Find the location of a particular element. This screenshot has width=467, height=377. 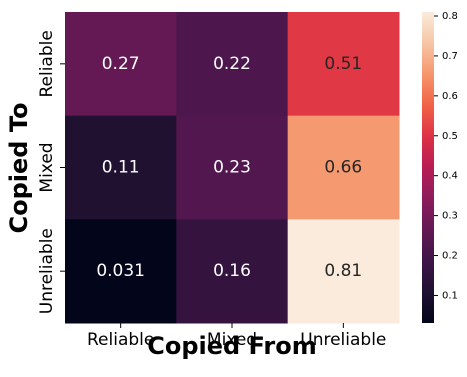

cell-value-label: 0.16 is located at coordinates (232, 271).